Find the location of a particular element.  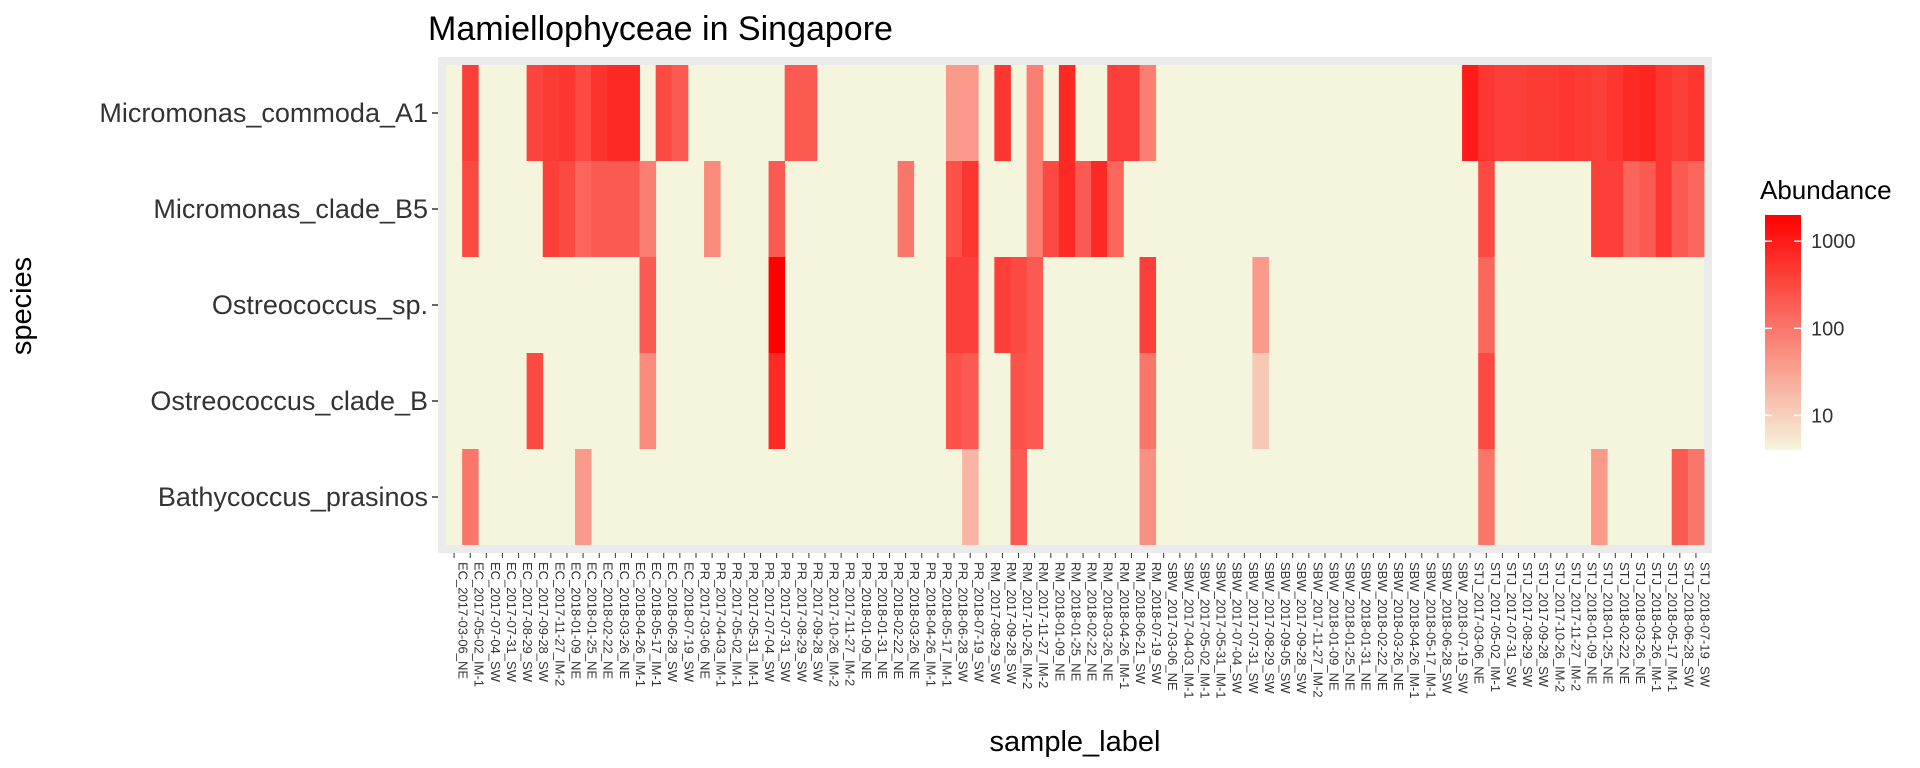

x-tick-label: SBW_2017-07-04_SW is located at coordinates (1237, 628).